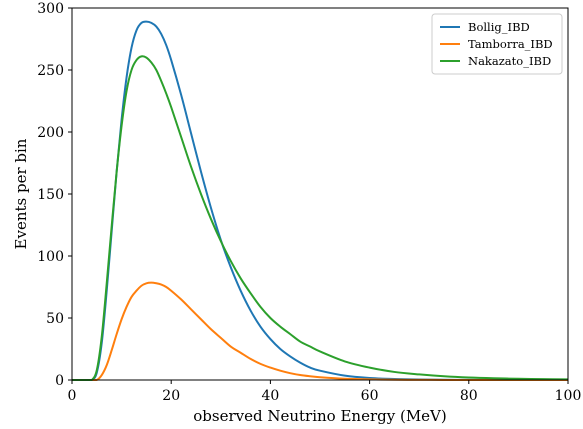  I want to click on x-tick-label: 20, so click(171, 396).